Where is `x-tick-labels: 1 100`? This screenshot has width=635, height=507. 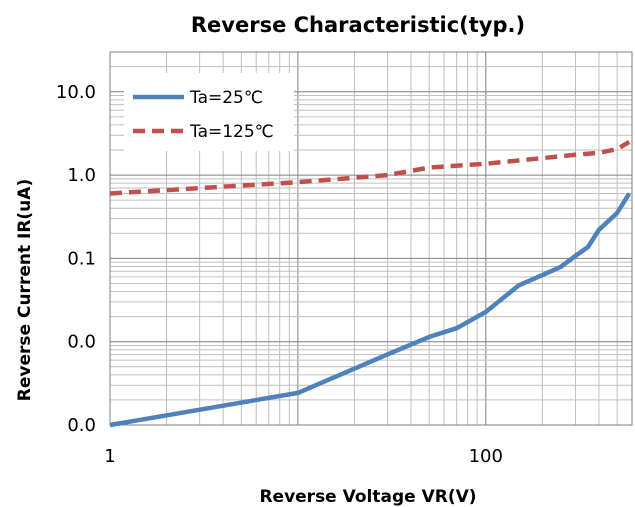
x-tick-labels: 1 100 is located at coordinates (303, 456).